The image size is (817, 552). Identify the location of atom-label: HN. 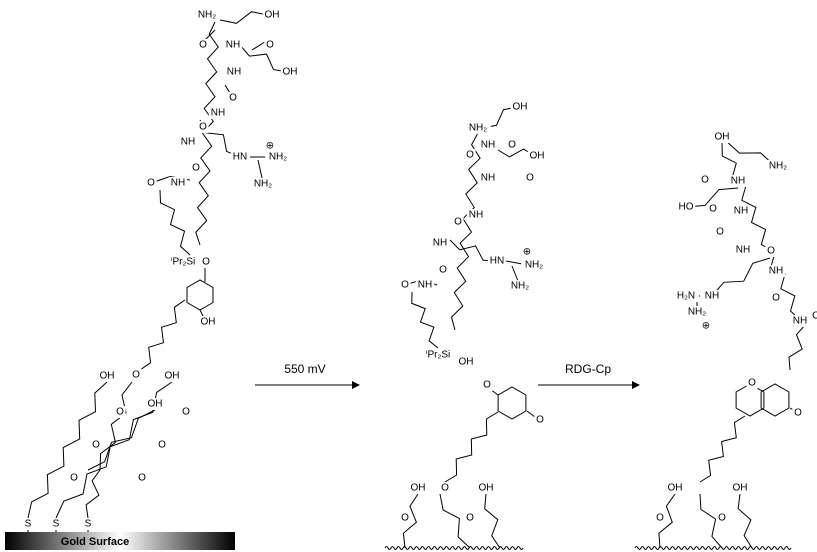
(497, 261).